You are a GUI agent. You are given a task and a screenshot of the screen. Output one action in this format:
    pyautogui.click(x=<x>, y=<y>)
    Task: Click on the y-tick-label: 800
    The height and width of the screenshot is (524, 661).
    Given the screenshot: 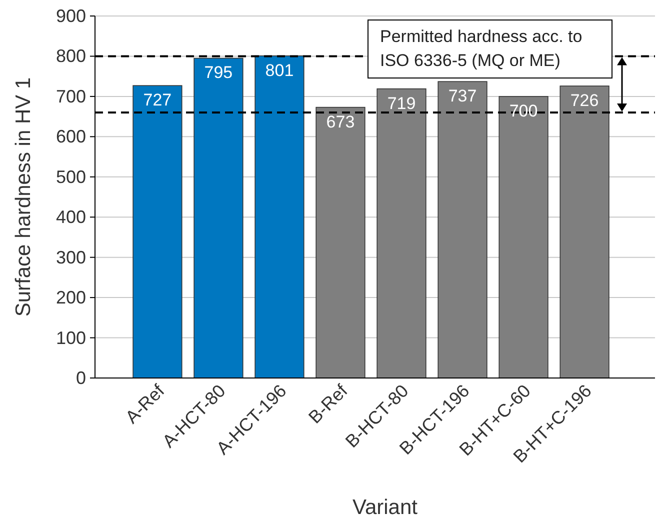 What is the action you would take?
    pyautogui.click(x=71, y=56)
    